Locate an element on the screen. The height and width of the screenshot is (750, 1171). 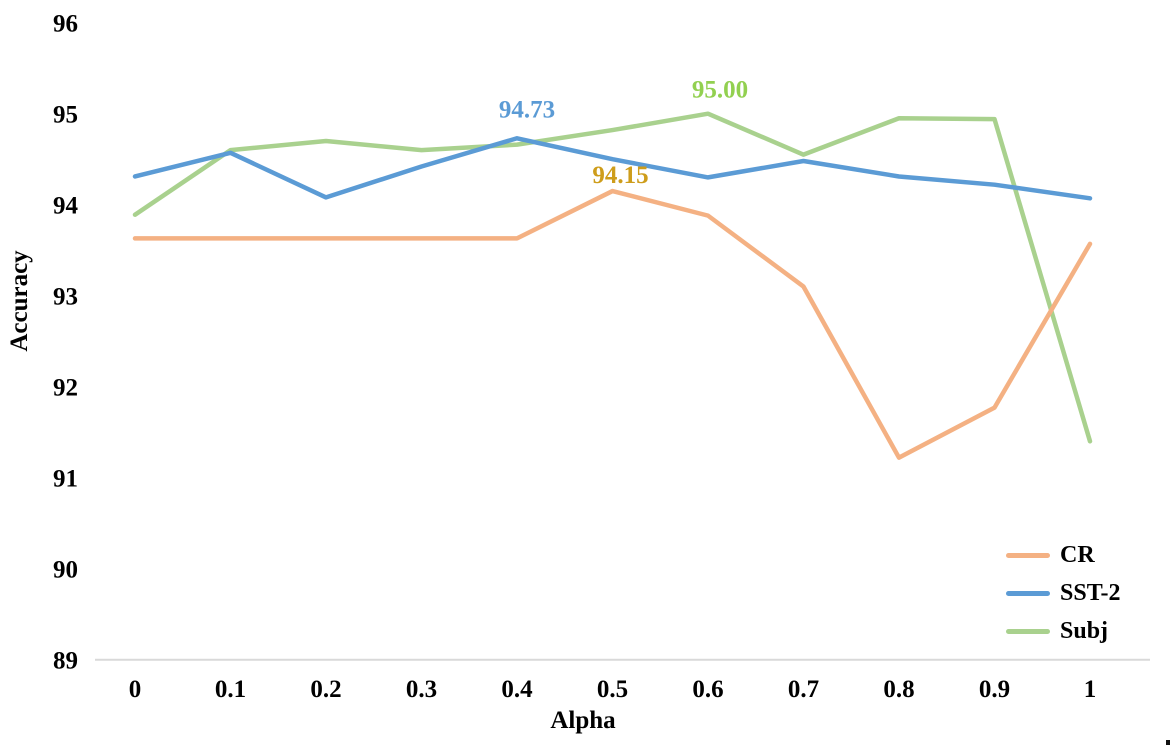
y-tick-label: 94 is located at coordinates (66, 206).